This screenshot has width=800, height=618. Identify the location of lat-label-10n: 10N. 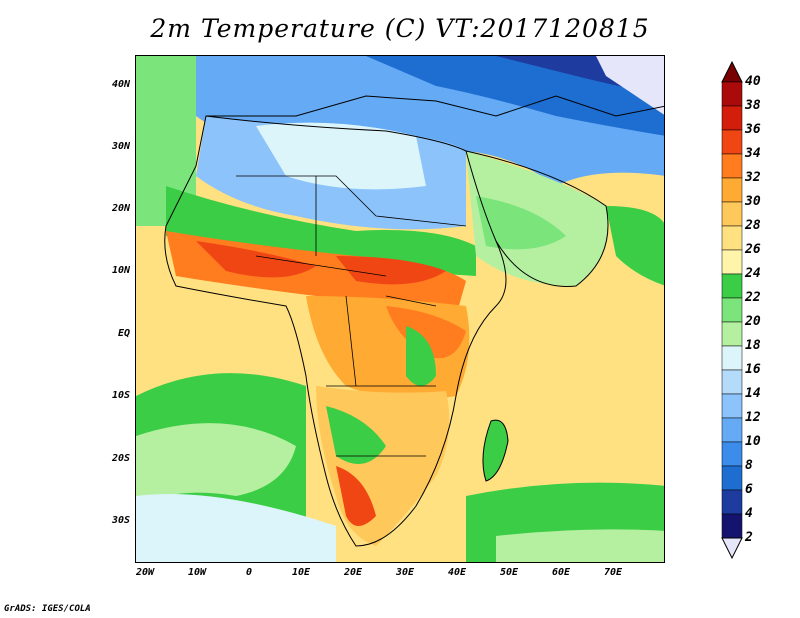
(120, 270).